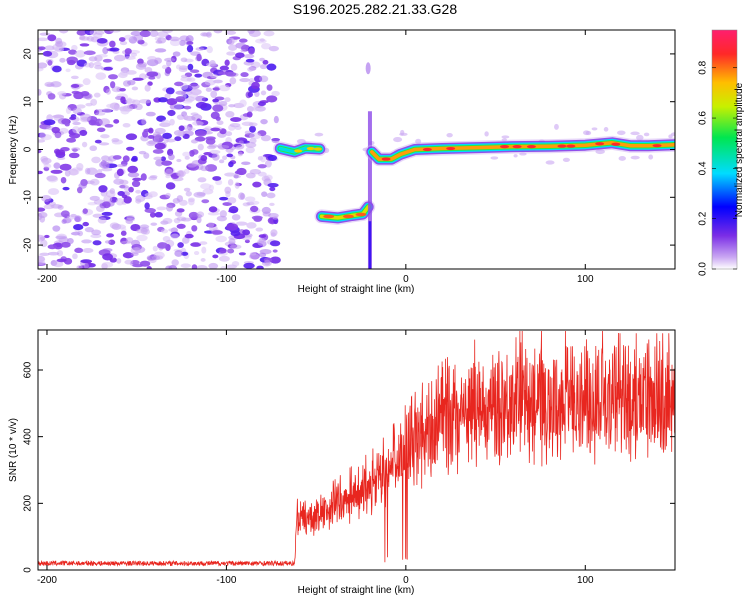  I want to click on y-tick-label: 20, so click(28, 54).